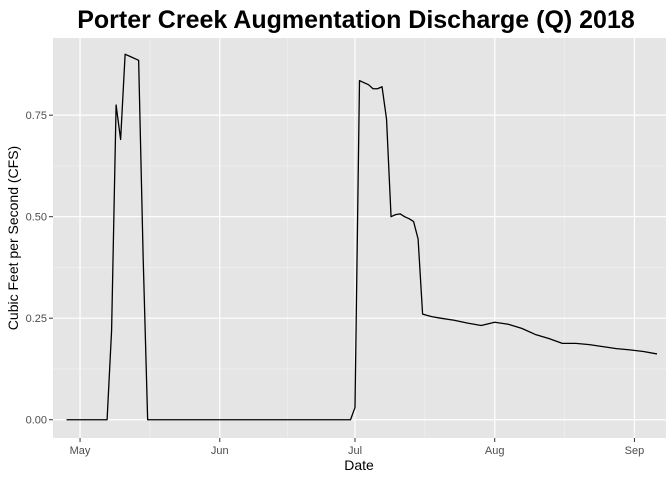  I want to click on x-tick-label: Jun, so click(220, 451).